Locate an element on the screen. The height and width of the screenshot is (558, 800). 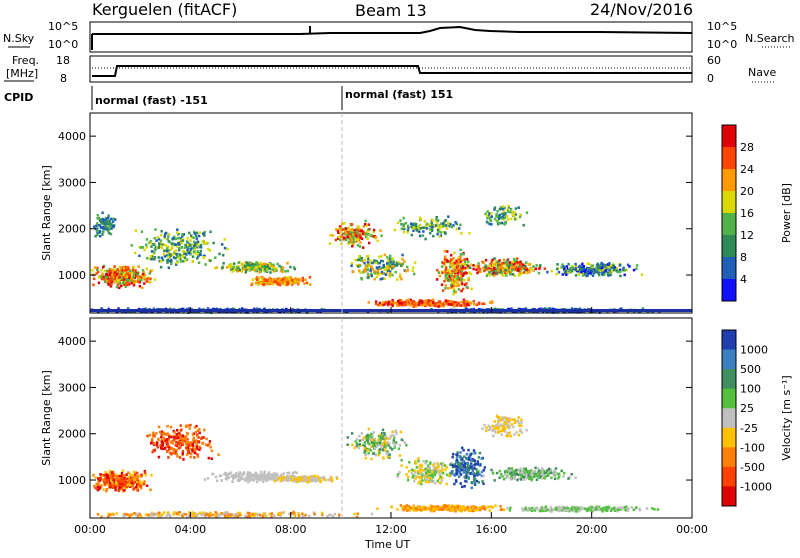
power-colorbar-tick: 4 is located at coordinates (743, 279).